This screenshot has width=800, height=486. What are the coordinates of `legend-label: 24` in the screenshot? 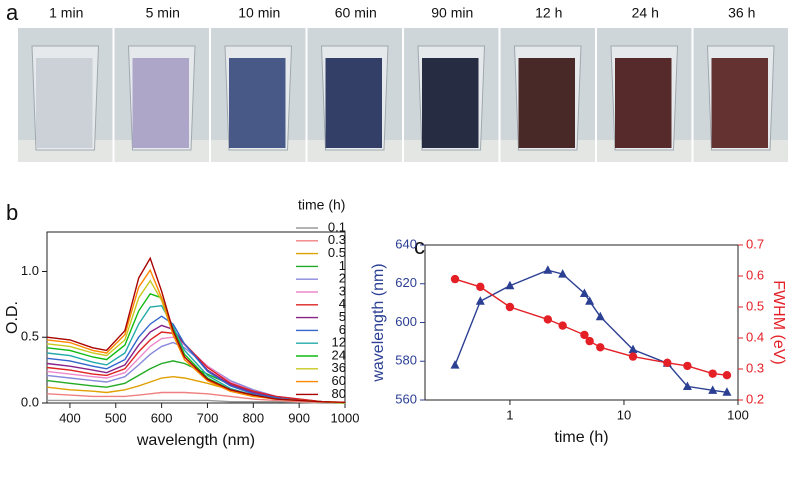 It's located at (339, 354).